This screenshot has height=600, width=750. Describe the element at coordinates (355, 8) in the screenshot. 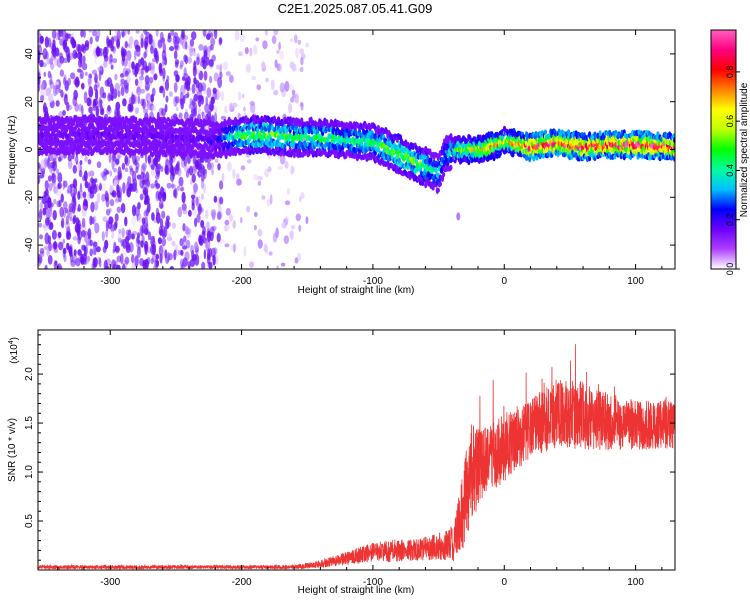

I see `chart-title: C2E1.2025.087.05.41.G09` at that location.